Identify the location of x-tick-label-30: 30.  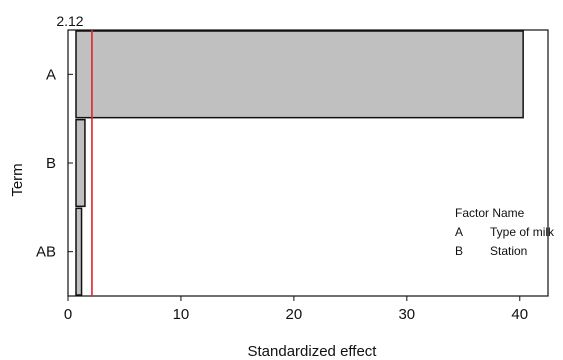
(406, 314).